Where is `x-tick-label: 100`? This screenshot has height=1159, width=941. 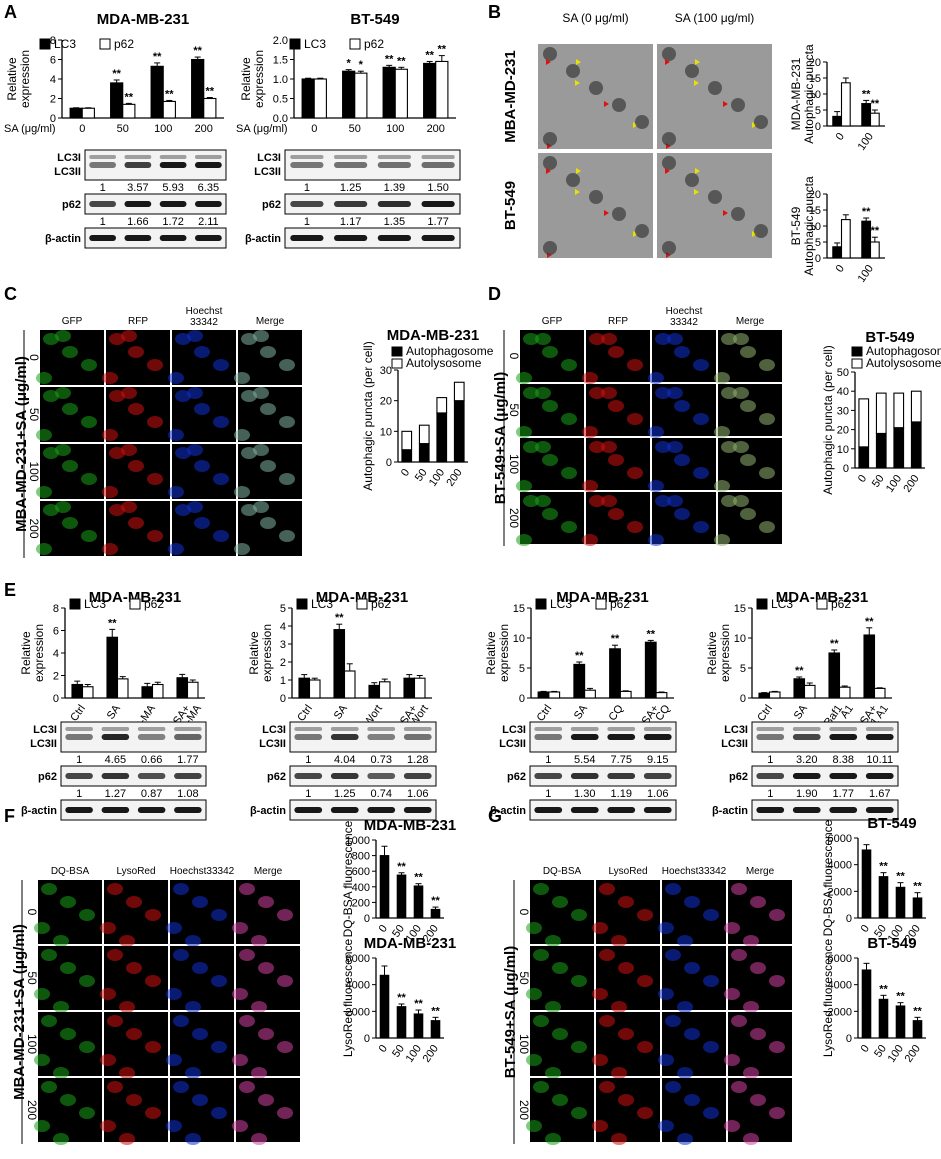
x-tick-label: 100 is located at coordinates (437, 478).